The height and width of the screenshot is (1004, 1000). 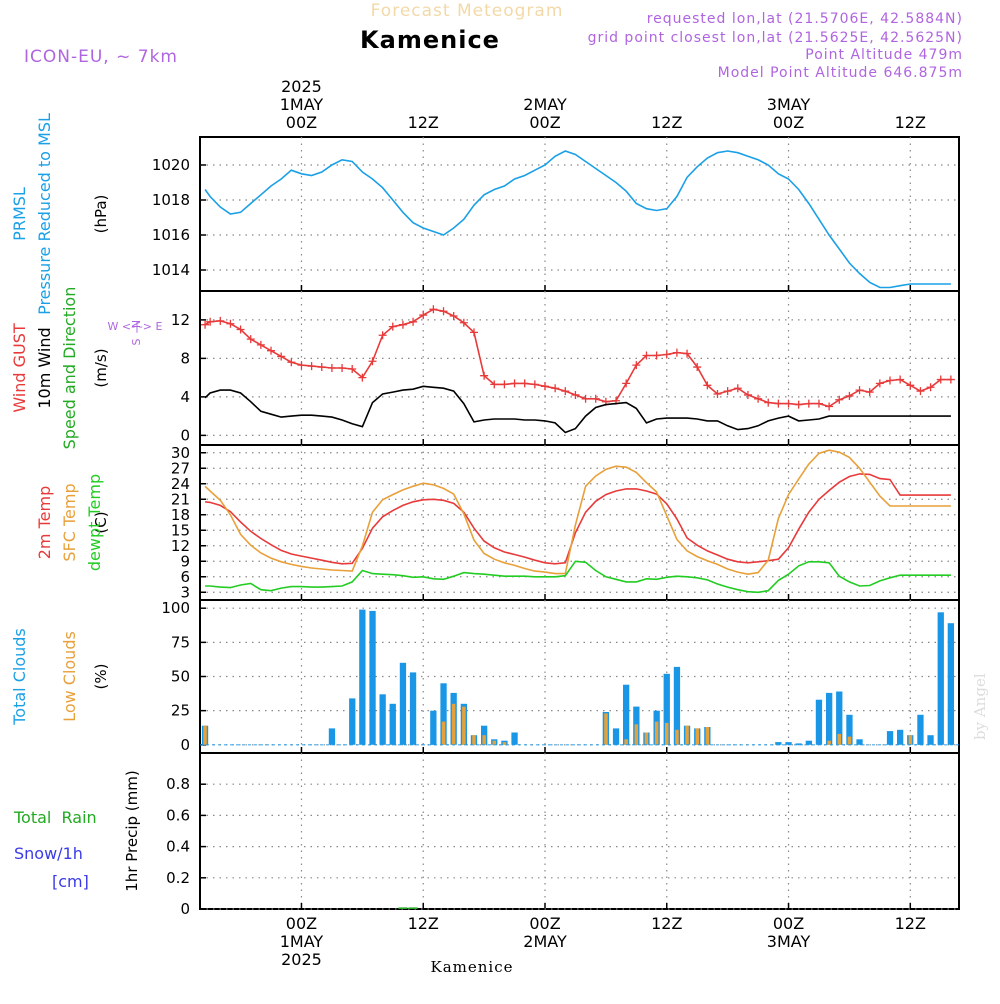 I want to click on y-tick-label: 0, so click(x=185, y=909).